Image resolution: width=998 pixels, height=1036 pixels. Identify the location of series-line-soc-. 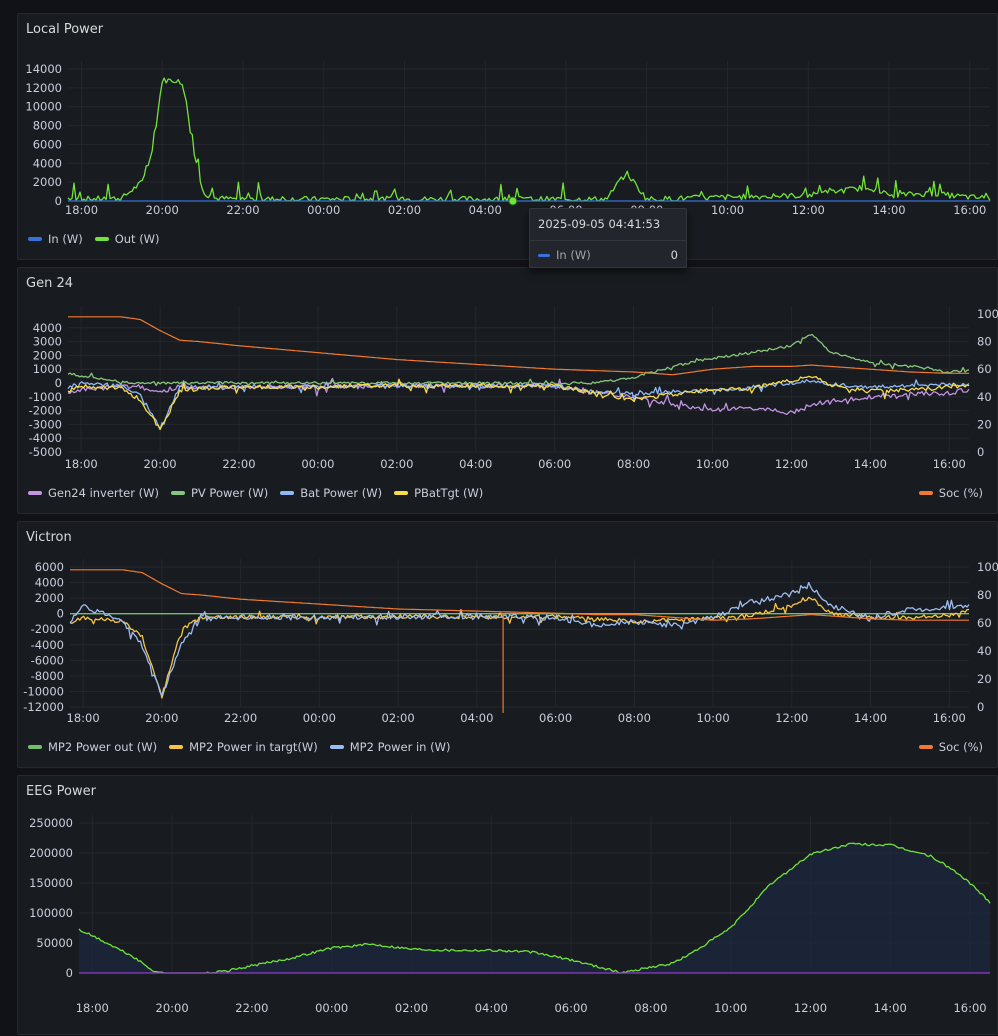
(518, 346).